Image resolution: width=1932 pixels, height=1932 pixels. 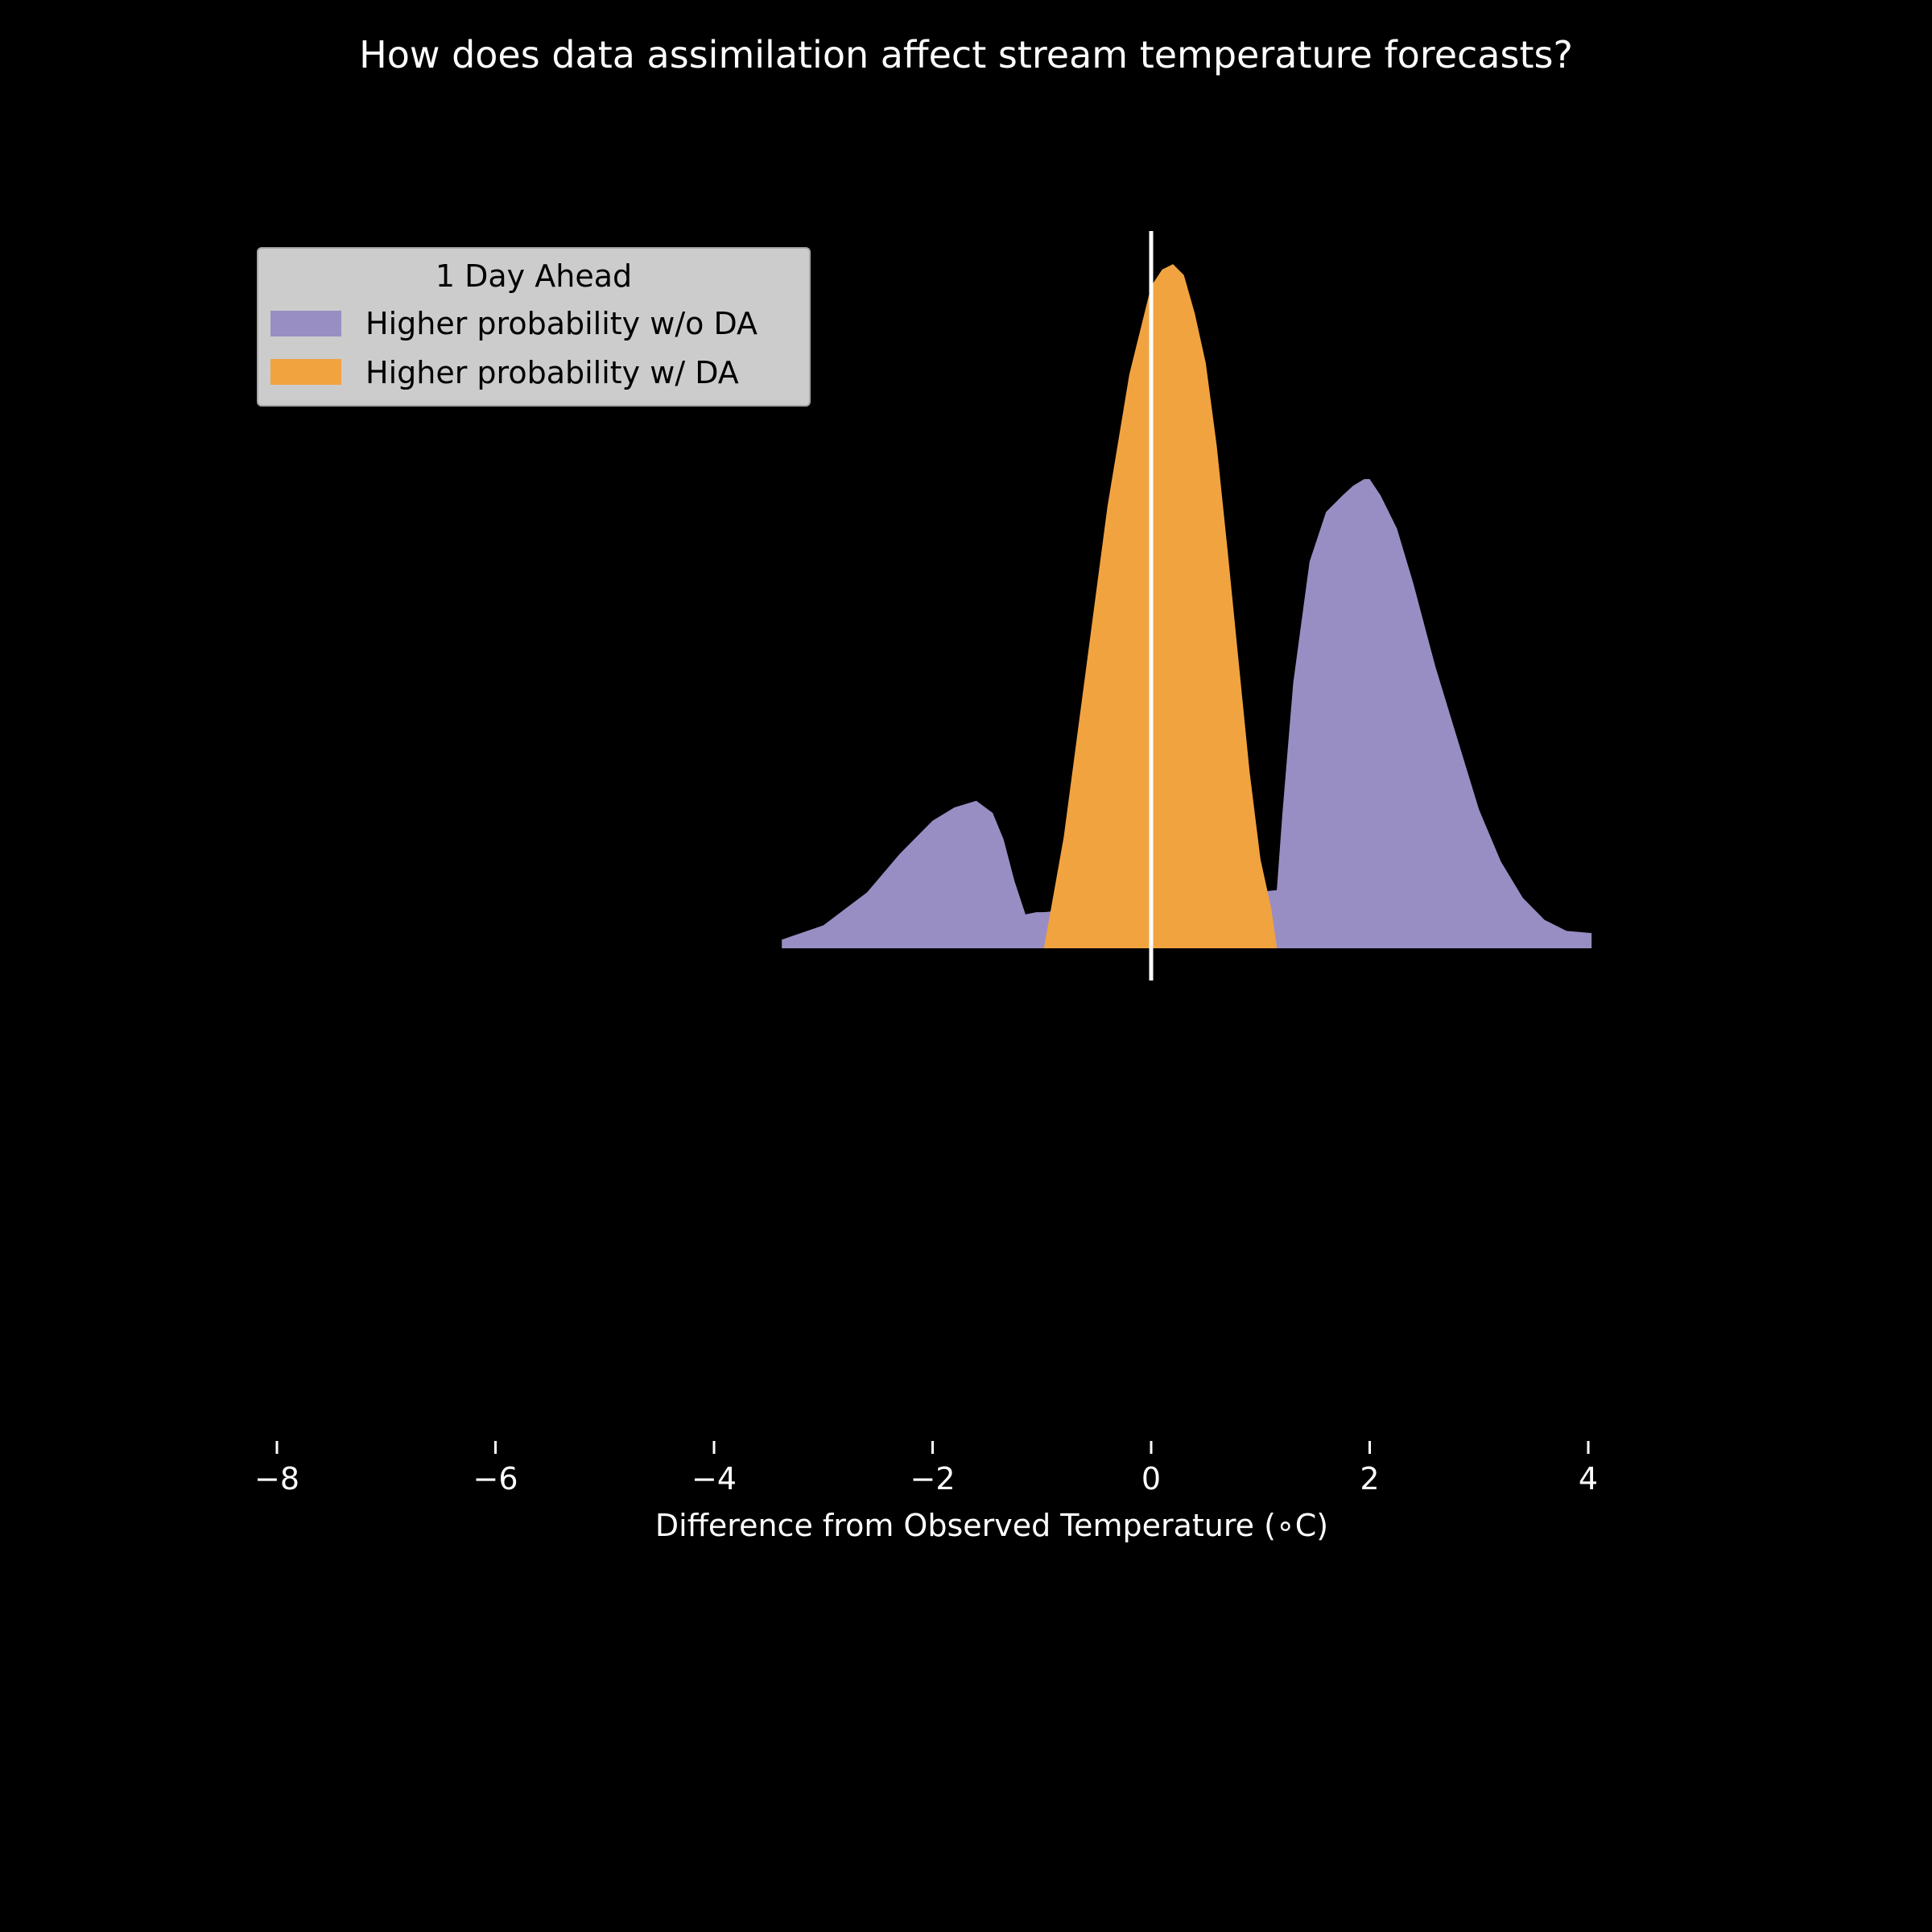 I want to click on x-axis: −8 −6 −4 −2 0 2 4, so click(x=926, y=1468).